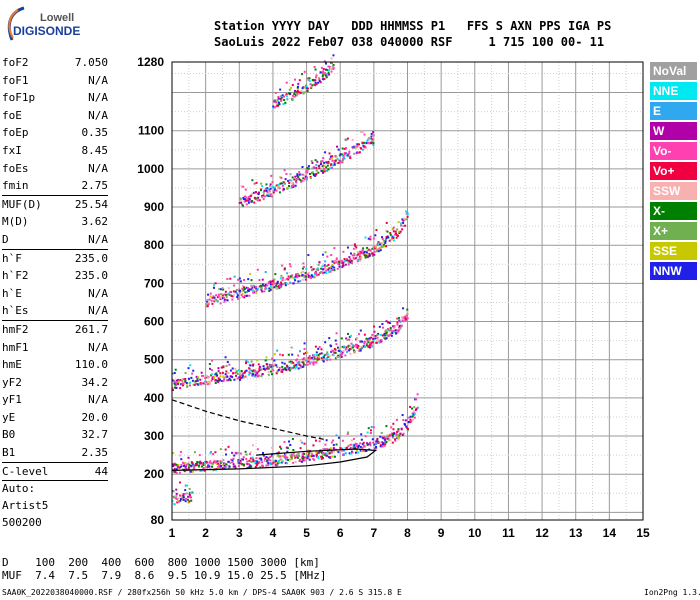 The image size is (700, 600). What do you see at coordinates (9, 417) in the screenshot?
I see `param-name: yE` at bounding box center [9, 417].